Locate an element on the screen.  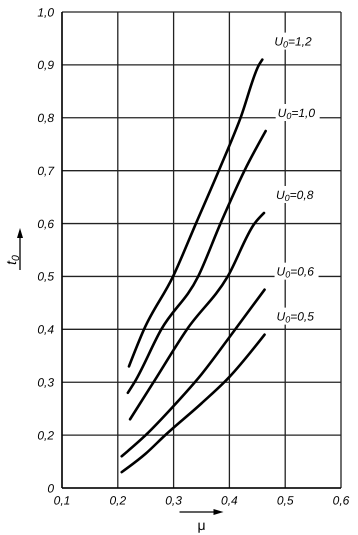
x-tick-label: 0,4 is located at coordinates (229, 501).